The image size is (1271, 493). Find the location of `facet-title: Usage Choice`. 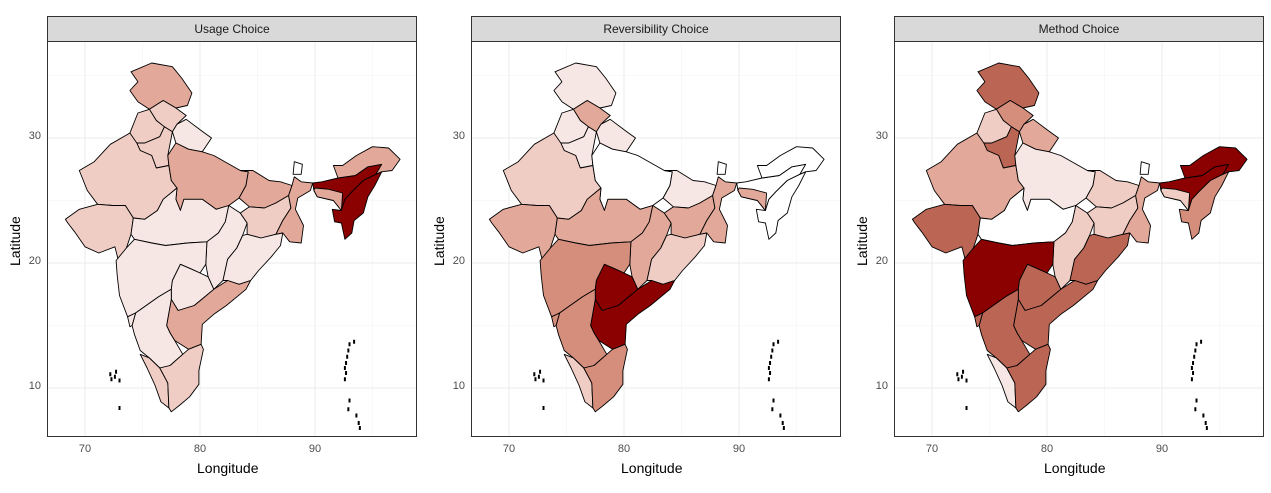

facet-title: Usage Choice is located at coordinates (232, 29).